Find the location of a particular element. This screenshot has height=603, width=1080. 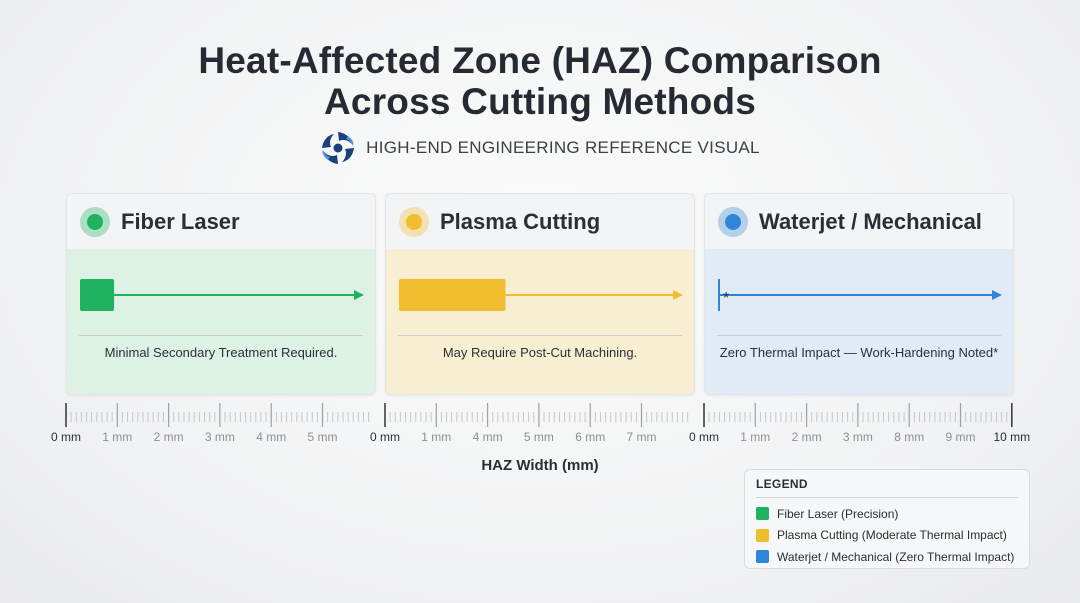

subtitle: HIGH-END ENGINEERING REFERENCE VISUAL is located at coordinates (563, 147).